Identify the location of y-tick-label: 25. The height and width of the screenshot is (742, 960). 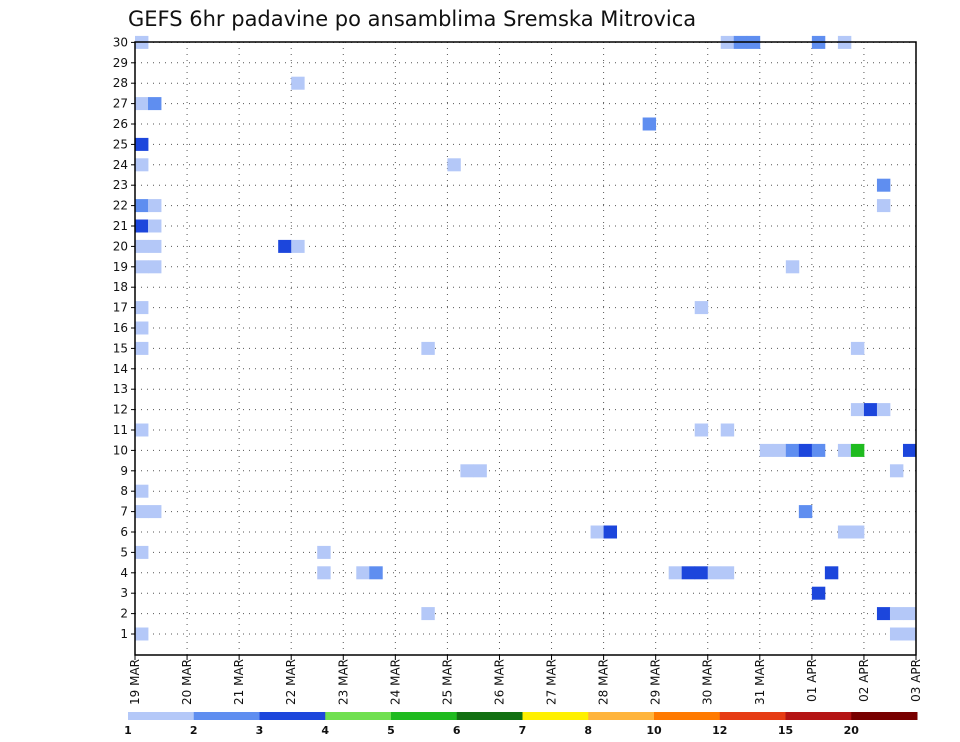
(120, 144).